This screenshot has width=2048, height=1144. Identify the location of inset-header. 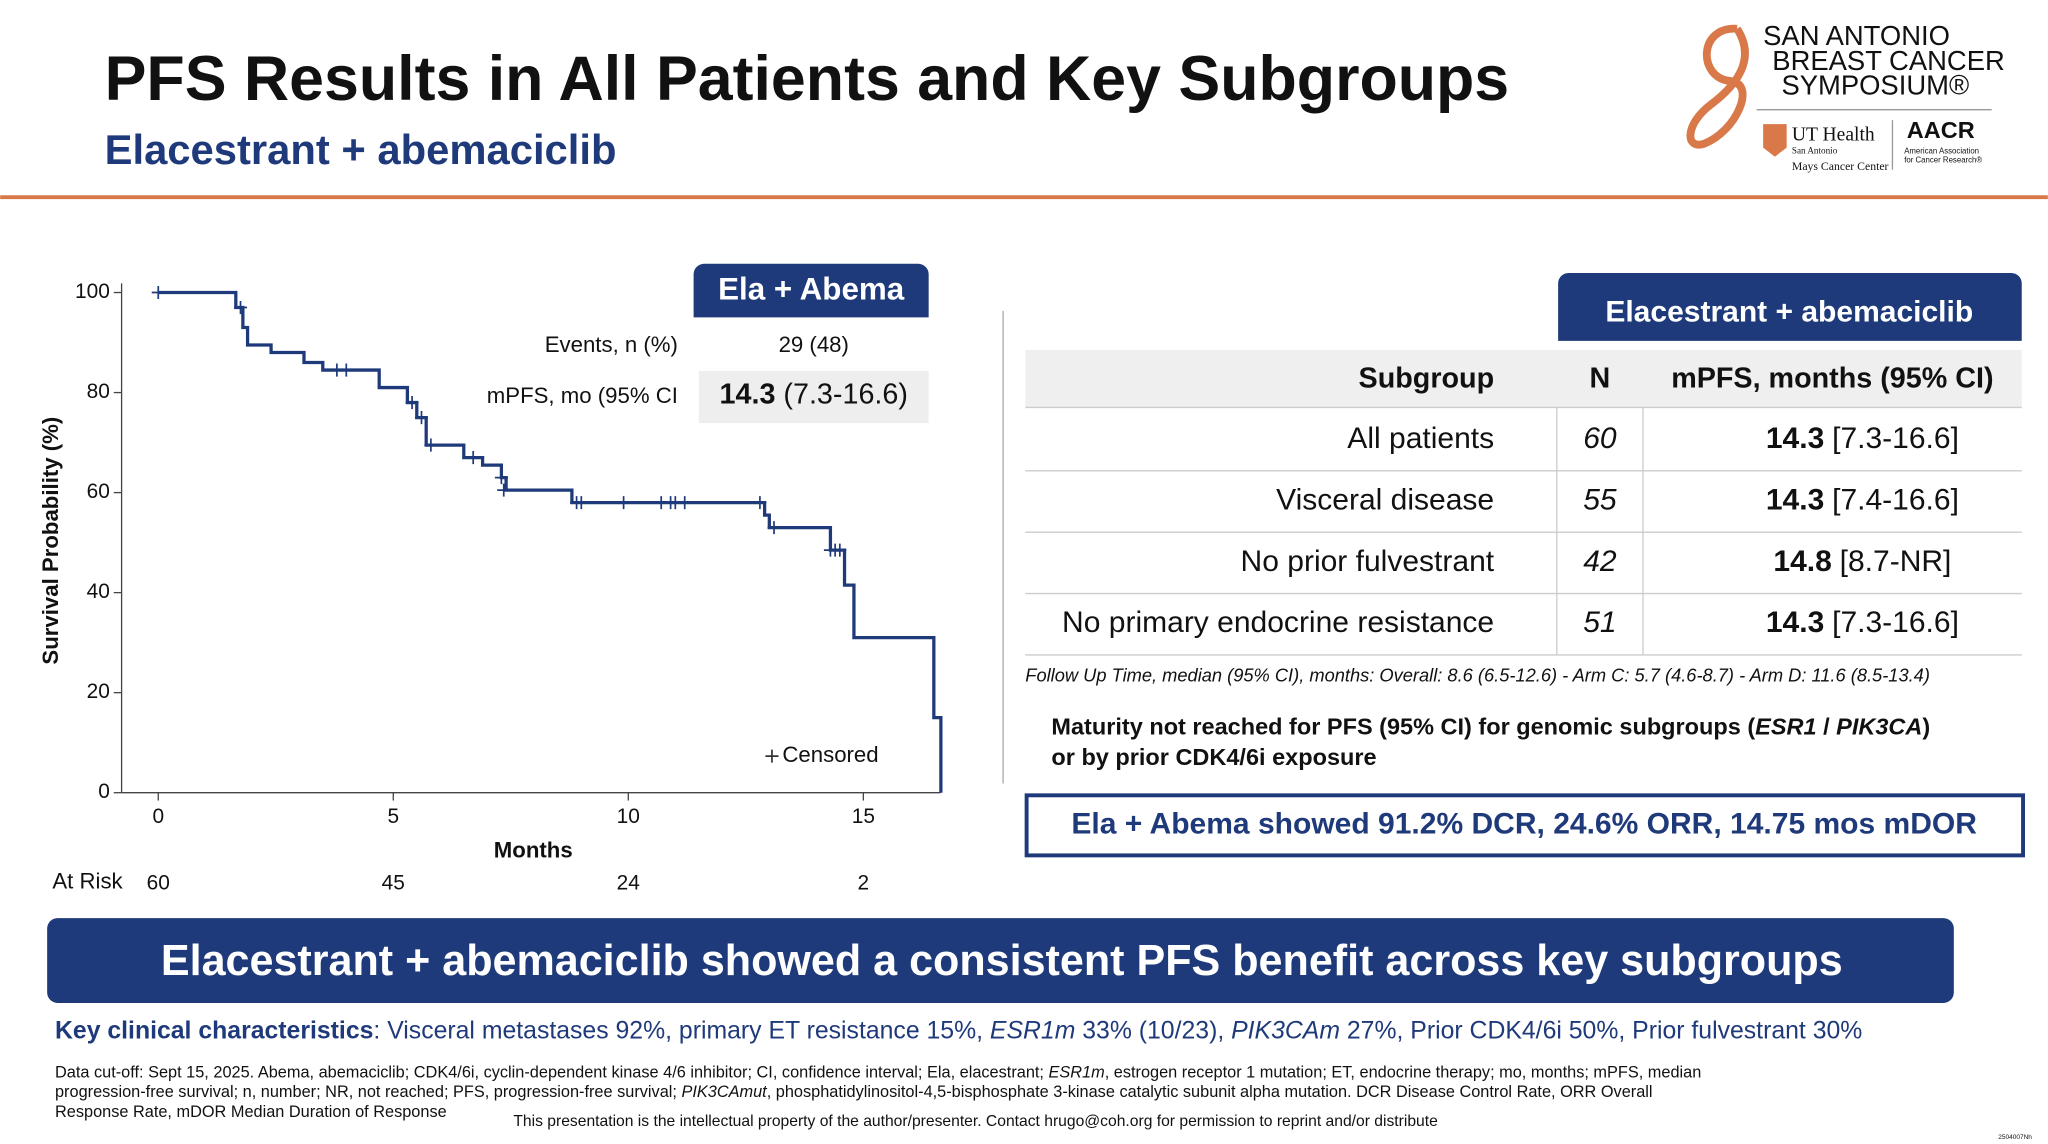
(811, 290).